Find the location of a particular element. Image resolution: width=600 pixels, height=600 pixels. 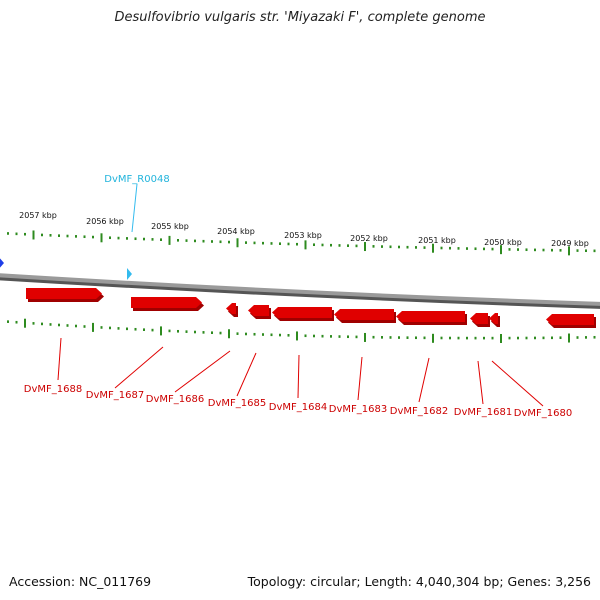

rna-marker-icon is located at coordinates (129, 274).